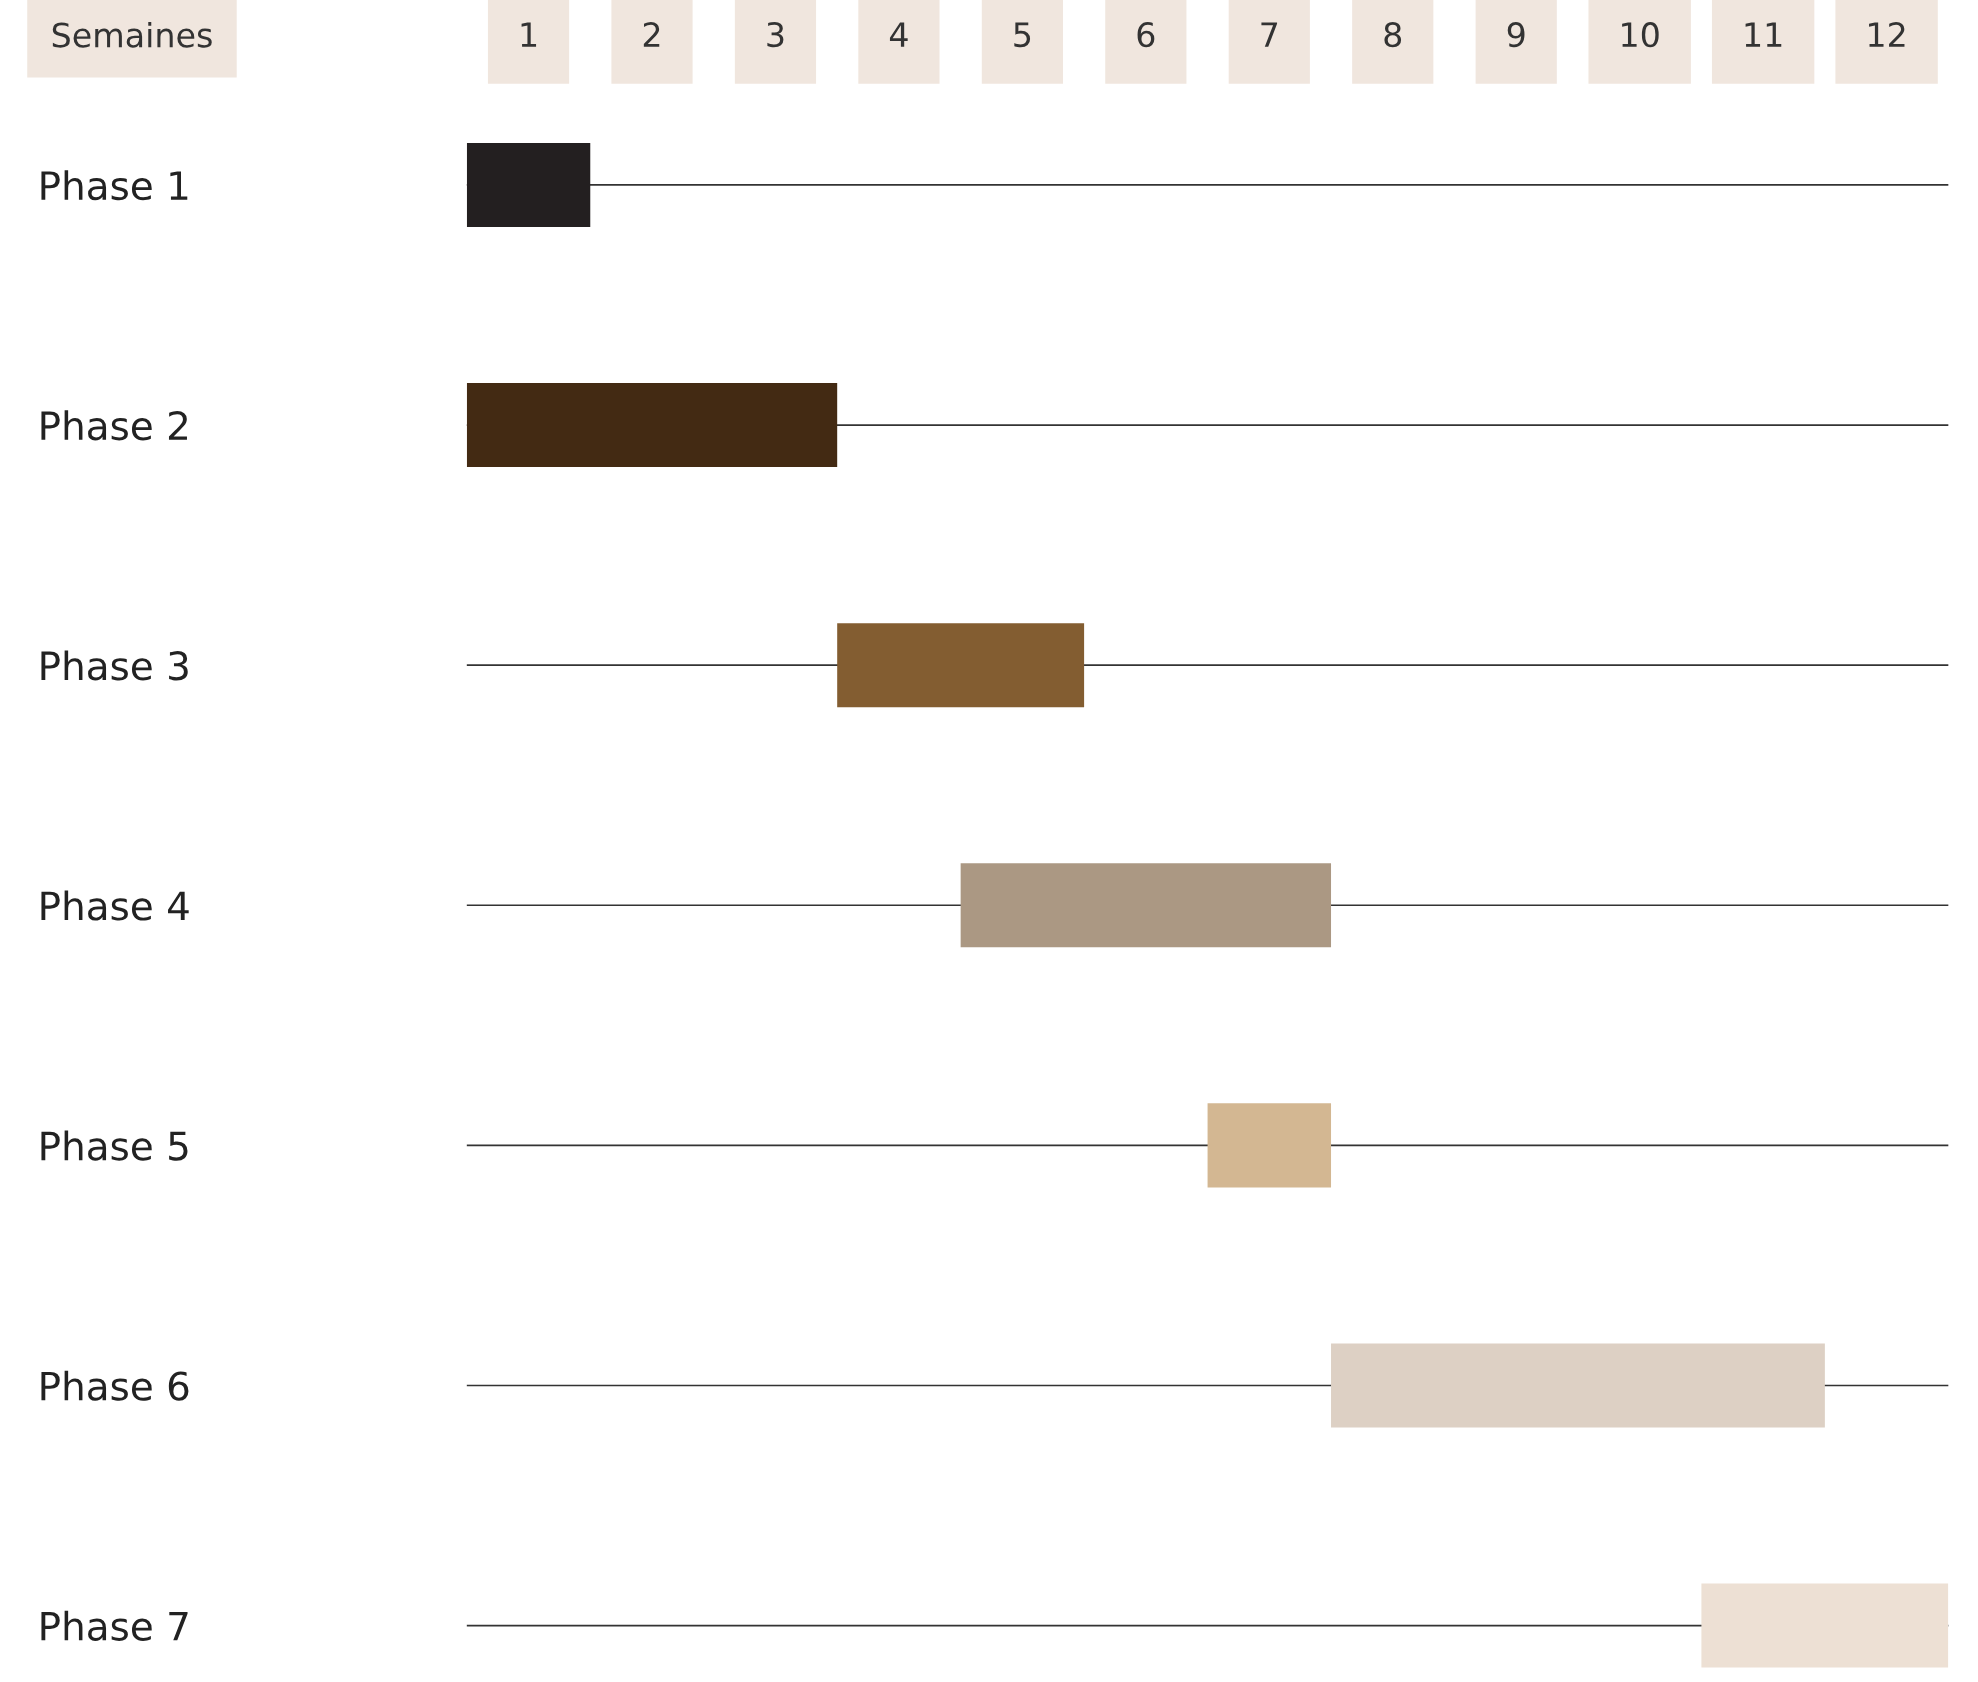  Describe the element at coordinates (1022, 35) in the screenshot. I see `x-tick-label: 5` at that location.